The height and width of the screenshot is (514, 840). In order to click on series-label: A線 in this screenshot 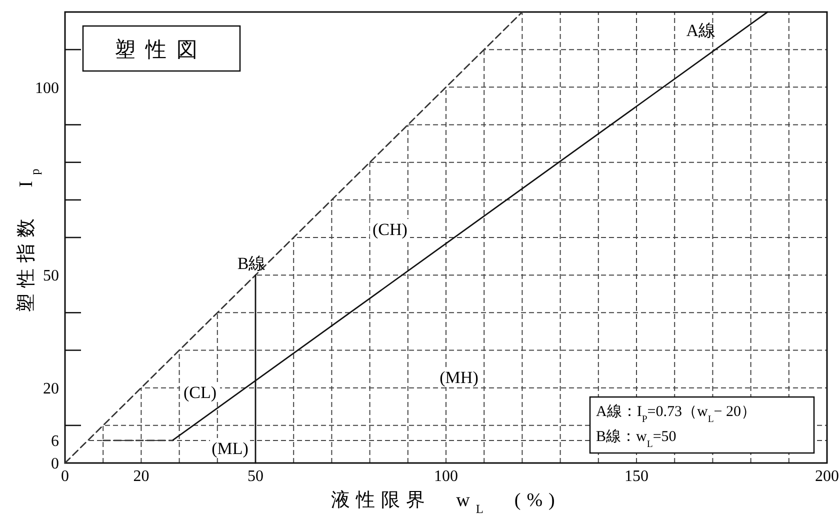, I will do `click(701, 30)`.